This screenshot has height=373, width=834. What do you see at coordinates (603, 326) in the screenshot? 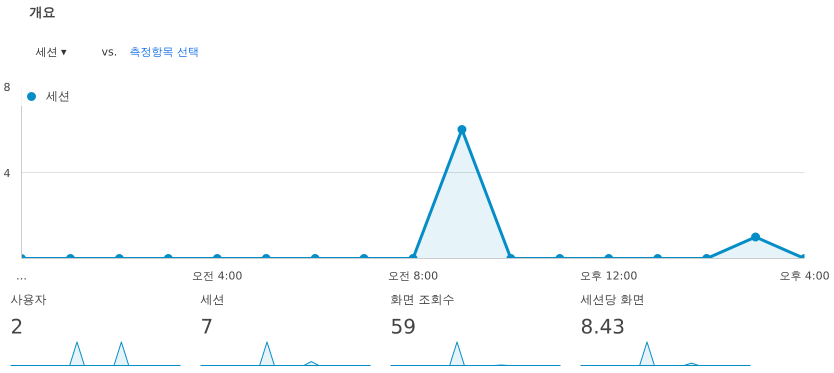
I see `chart-subtitle: 8.43` at bounding box center [603, 326].